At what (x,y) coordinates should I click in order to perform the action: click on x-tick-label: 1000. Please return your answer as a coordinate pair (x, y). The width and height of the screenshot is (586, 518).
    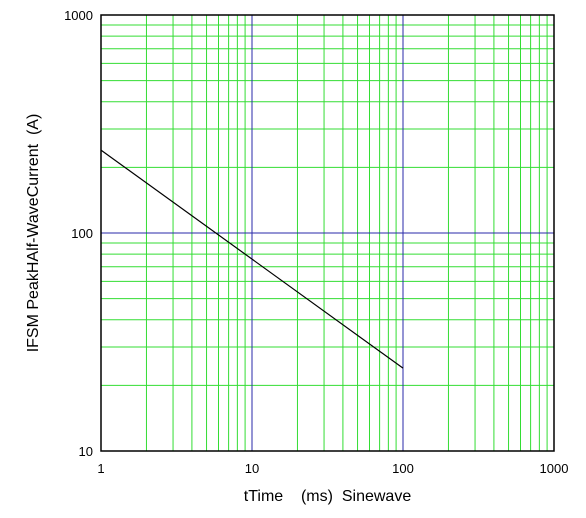
    Looking at the image, I should click on (554, 468).